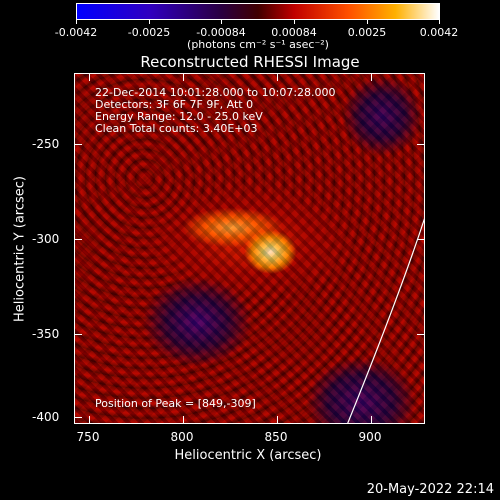  Describe the element at coordinates (76, 32) in the screenshot. I see `colorbar-tick-label: -0.0042` at that location.